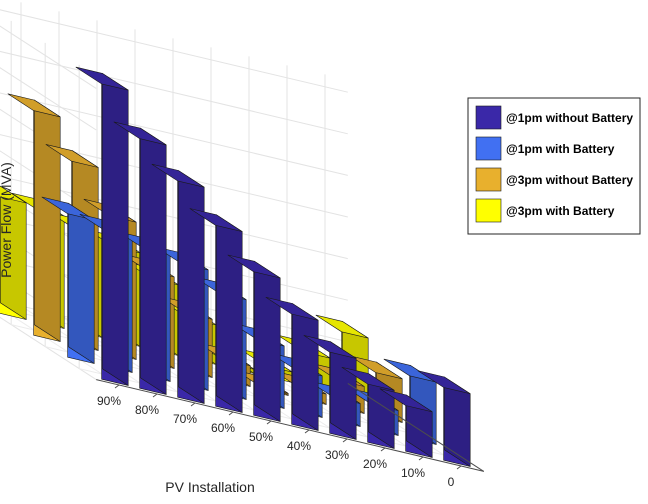  What do you see at coordinates (569, 118) in the screenshot?
I see `legend-label: @1pm without Battery` at bounding box center [569, 118].